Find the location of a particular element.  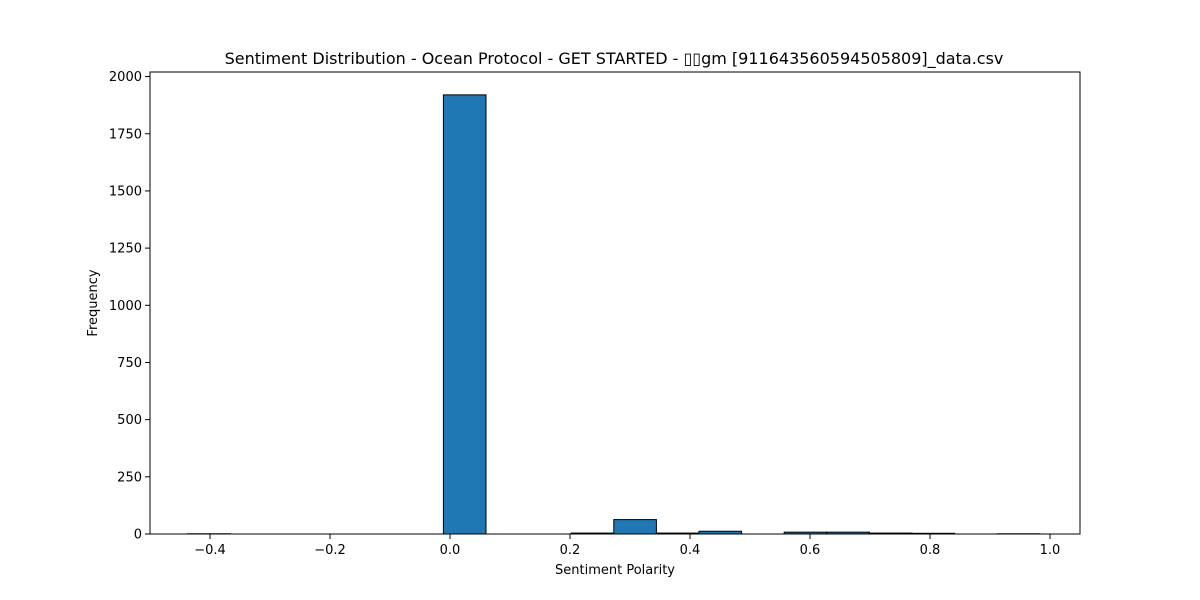

y-tick-label: 250 is located at coordinates (129, 477).